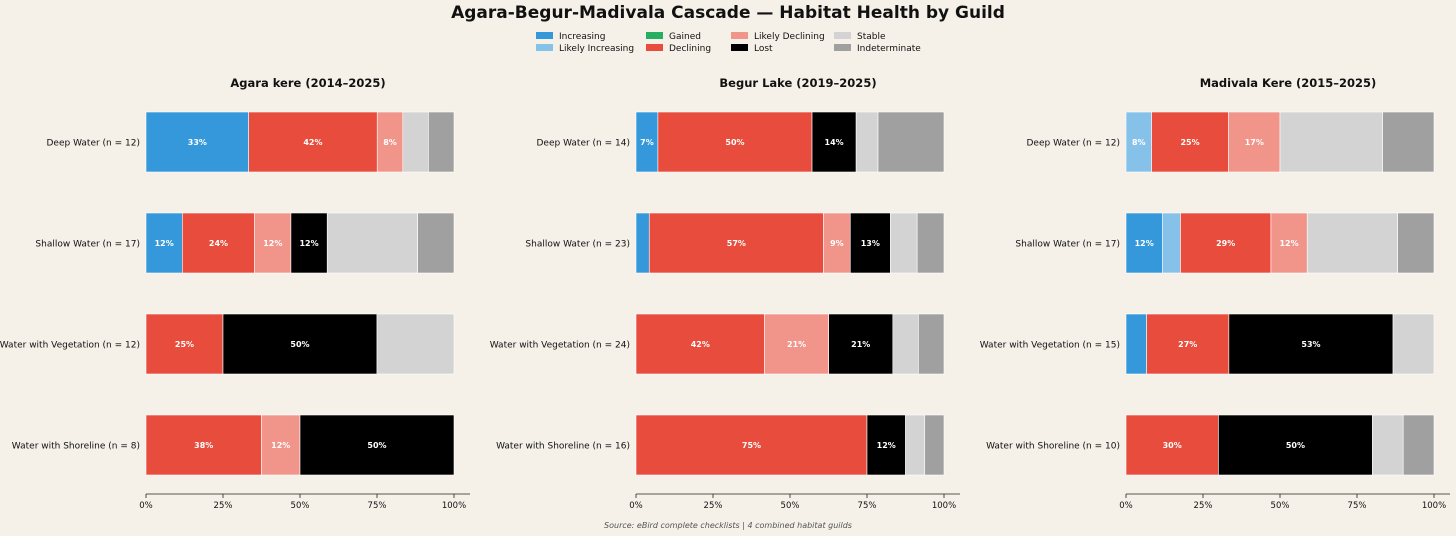 This screenshot has height=536, width=1456. Describe the element at coordinates (685, 37) in the screenshot. I see `legend-label: Gained` at that location.